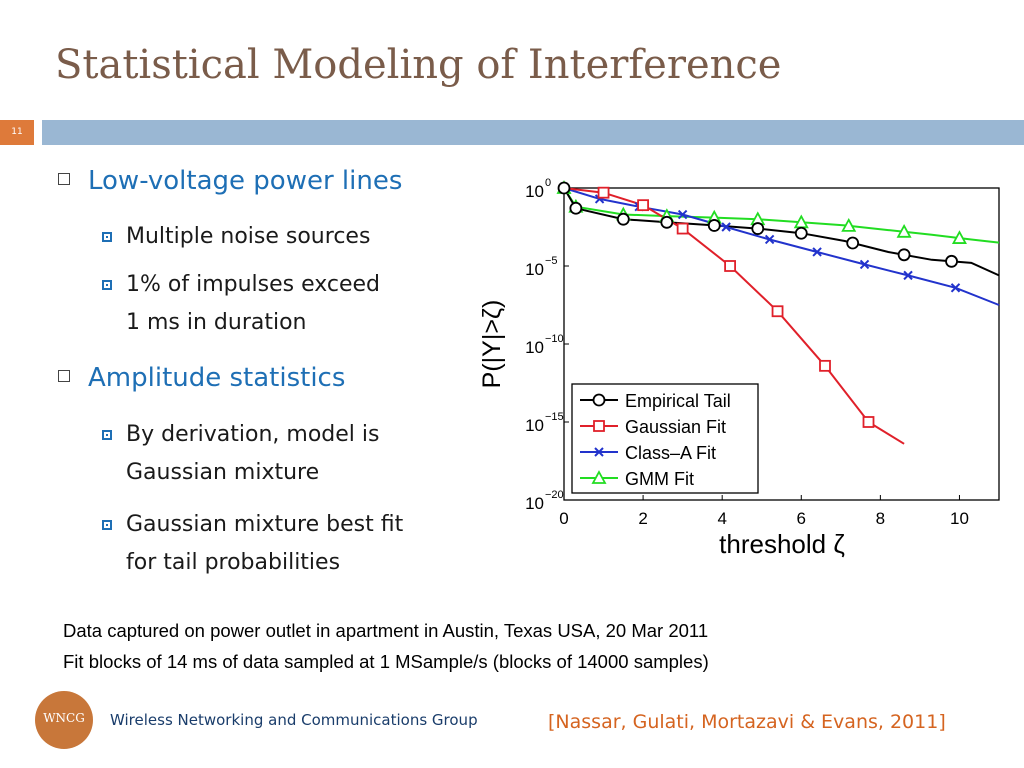 This screenshot has width=1024, height=768. What do you see at coordinates (253, 453) in the screenshot?
I see `sub-bullet-2-1-text: By derivation, model is Gaussian mixture` at bounding box center [253, 453].